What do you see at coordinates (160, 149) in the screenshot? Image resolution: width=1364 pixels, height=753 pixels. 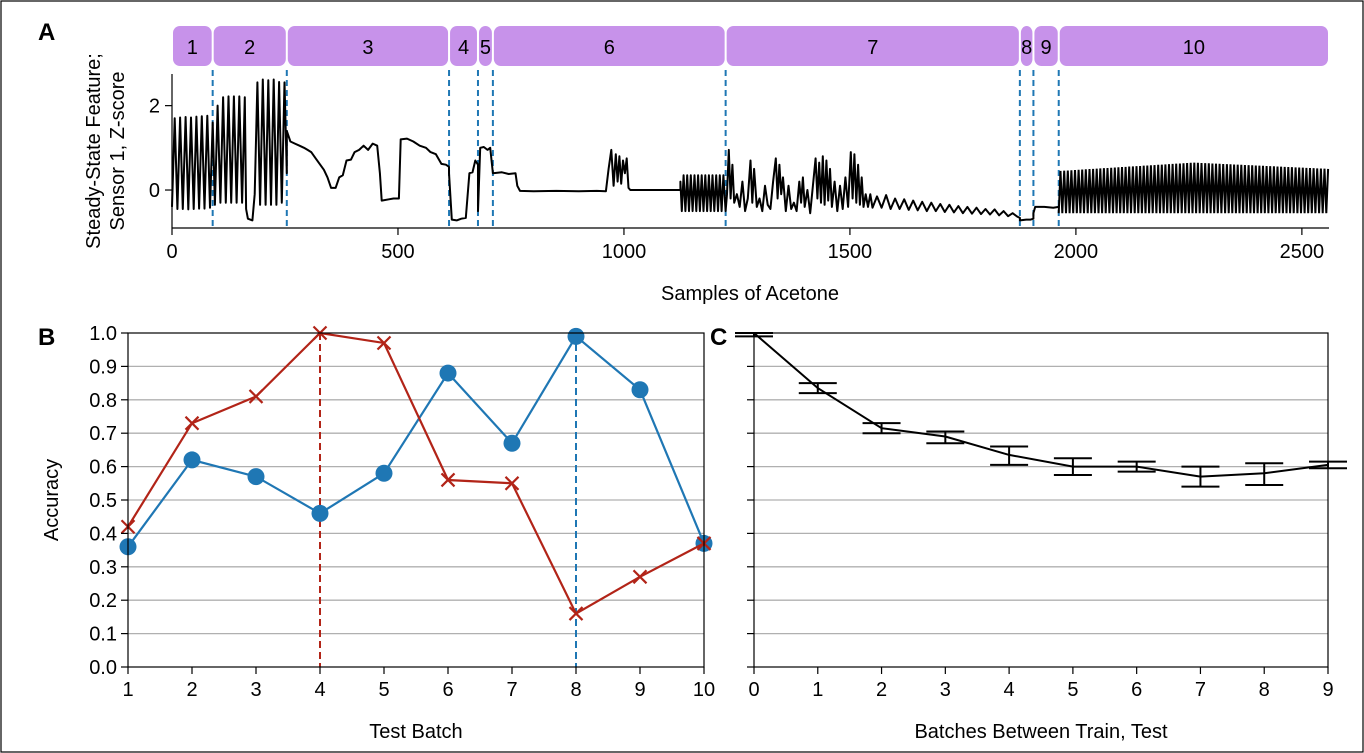 I see `panel-a-y-ticks: 02` at bounding box center [160, 149].